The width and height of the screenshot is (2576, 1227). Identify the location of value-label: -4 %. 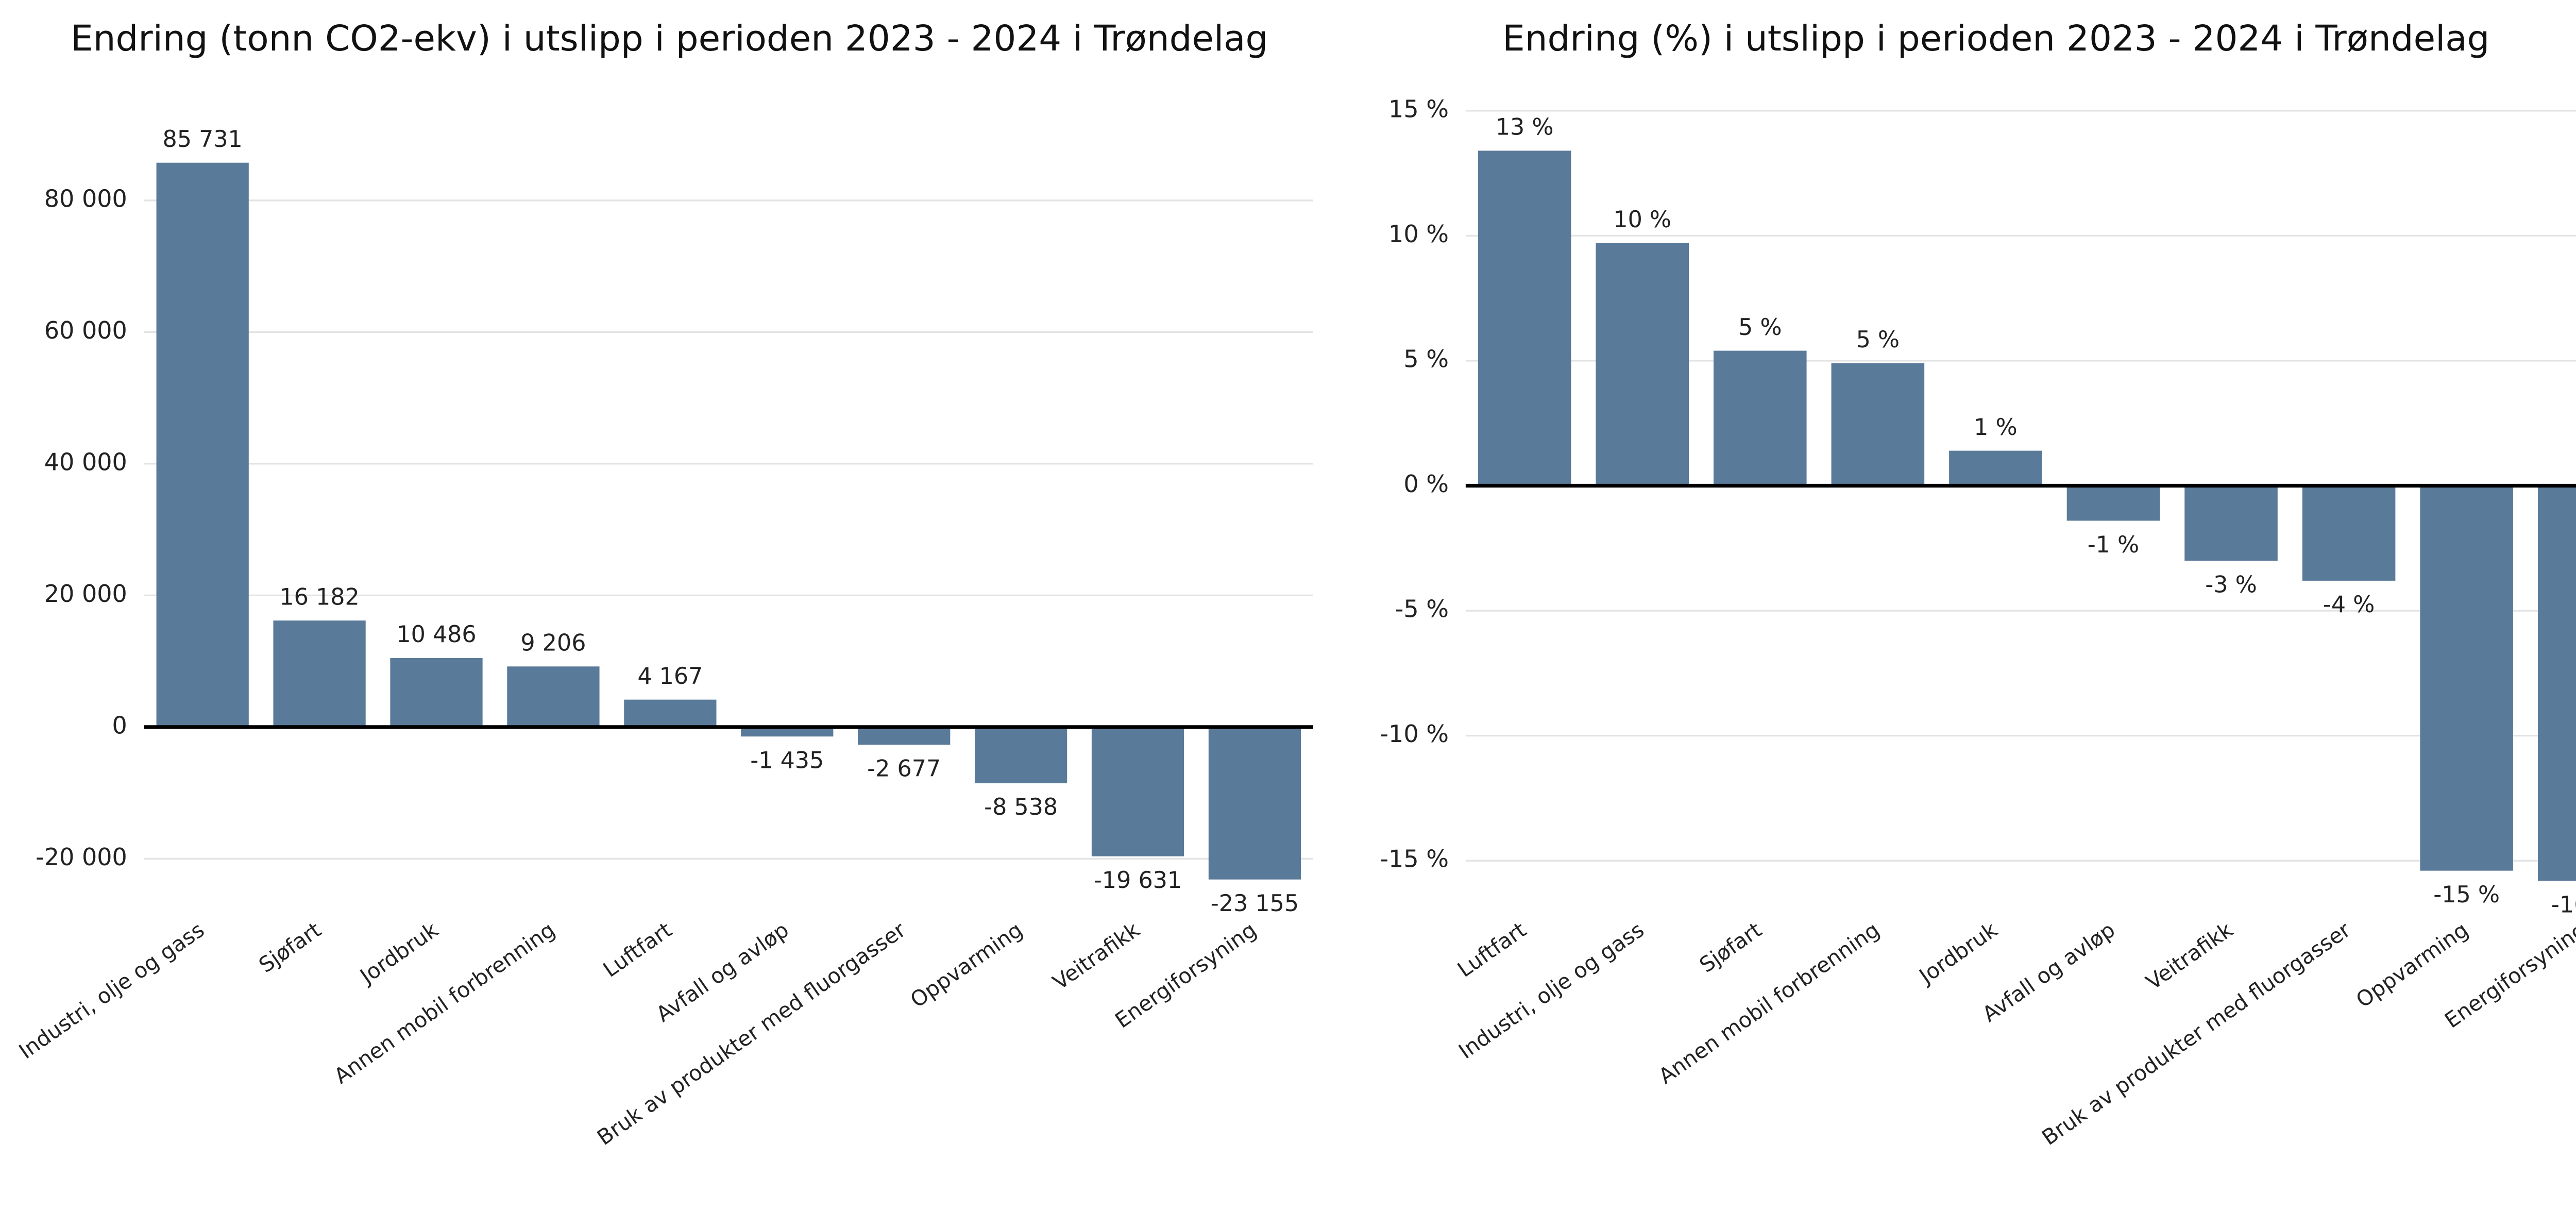
(2349, 605).